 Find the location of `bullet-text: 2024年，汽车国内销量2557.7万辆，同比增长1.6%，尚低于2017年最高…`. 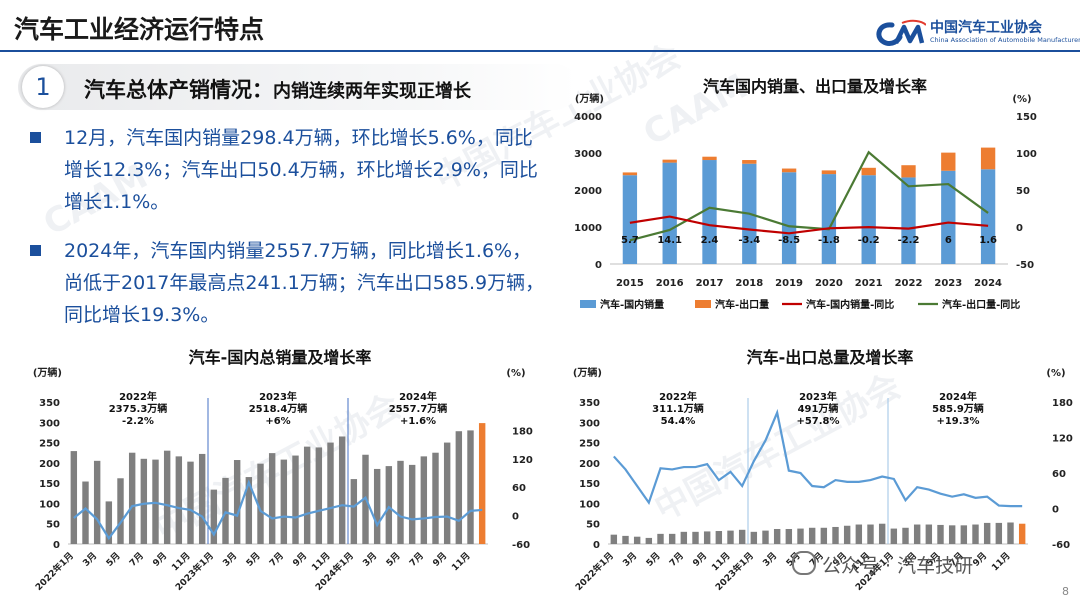

bullet-text: 2024年，汽车国内销量2557.7万辆，同比增长1.6%，尚低于2017年最高… is located at coordinates (304, 283).